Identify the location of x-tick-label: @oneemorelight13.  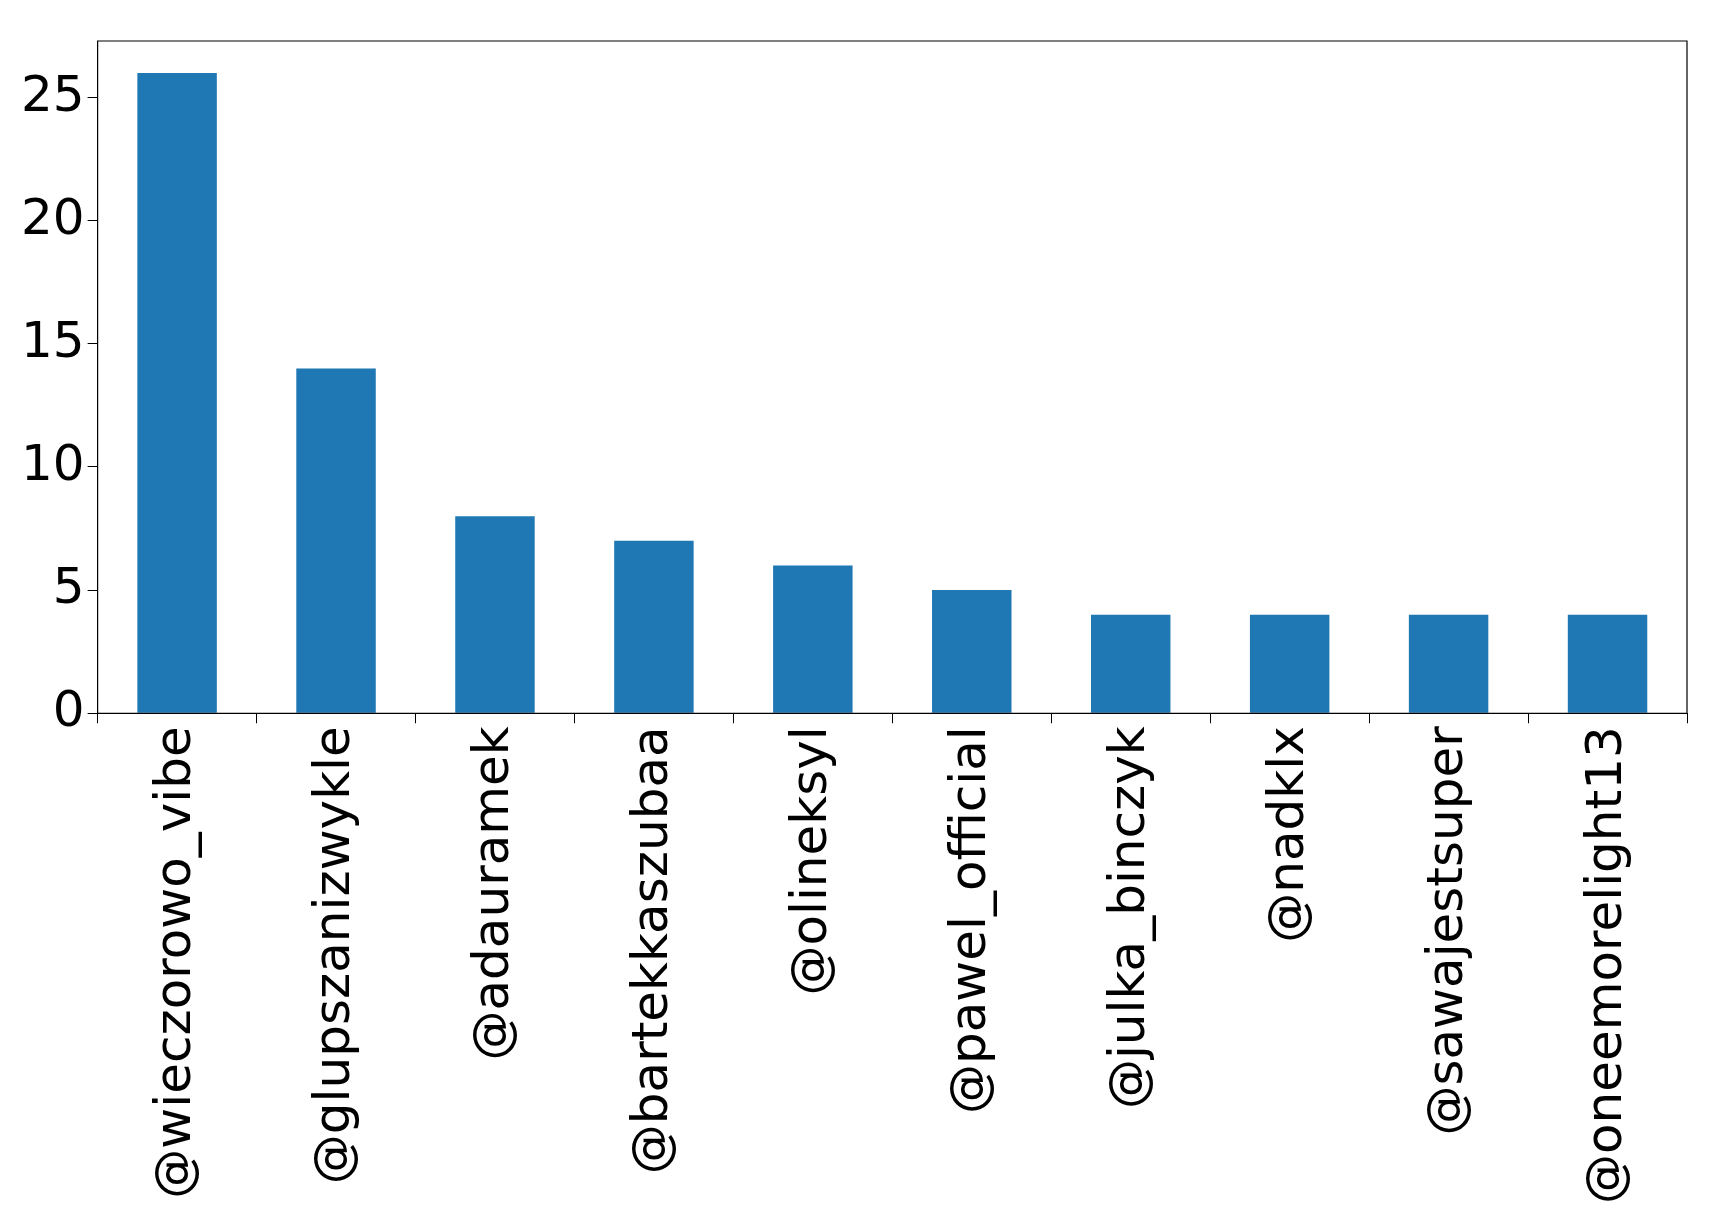
(1603, 965).